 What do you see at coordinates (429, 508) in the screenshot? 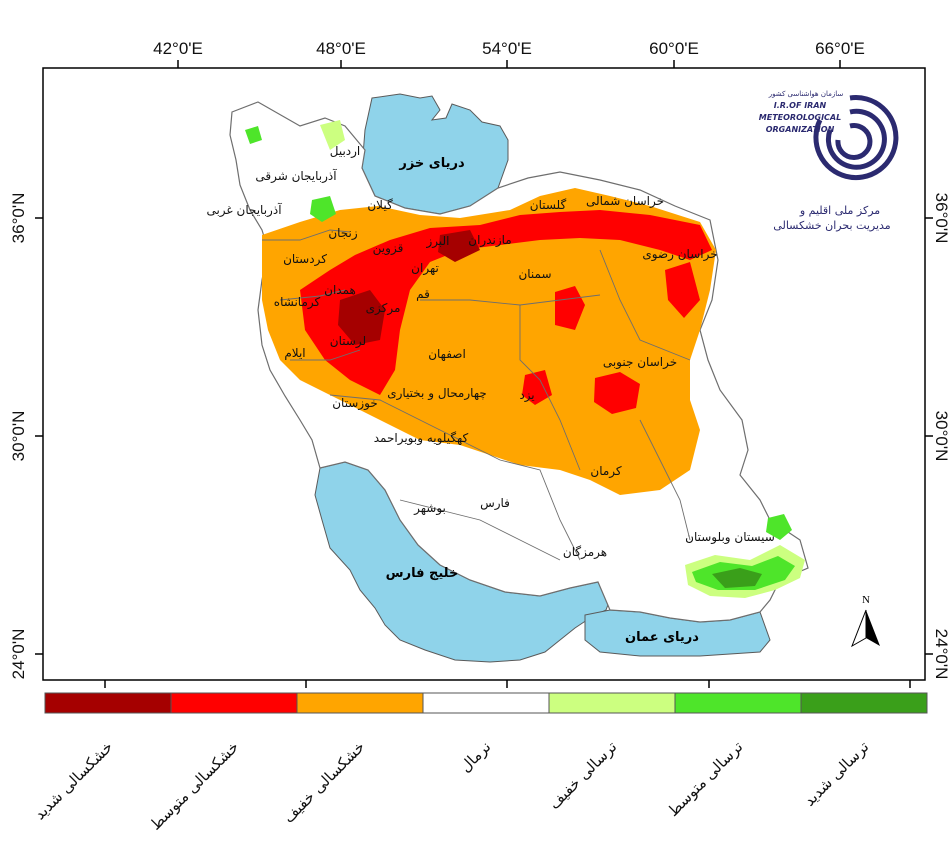
I see `province-label-bushehr: بوشهر` at bounding box center [429, 508].